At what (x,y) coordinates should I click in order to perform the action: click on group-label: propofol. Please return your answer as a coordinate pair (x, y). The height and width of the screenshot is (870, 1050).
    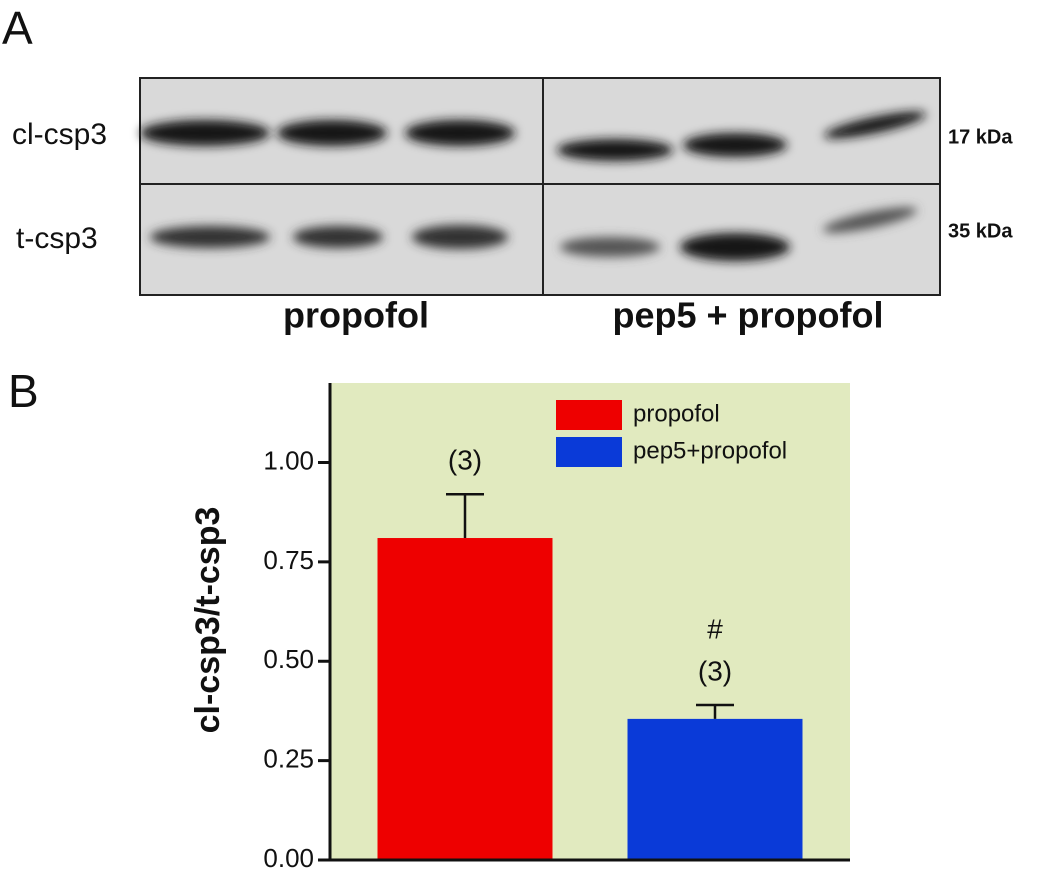
    Looking at the image, I should click on (356, 315).